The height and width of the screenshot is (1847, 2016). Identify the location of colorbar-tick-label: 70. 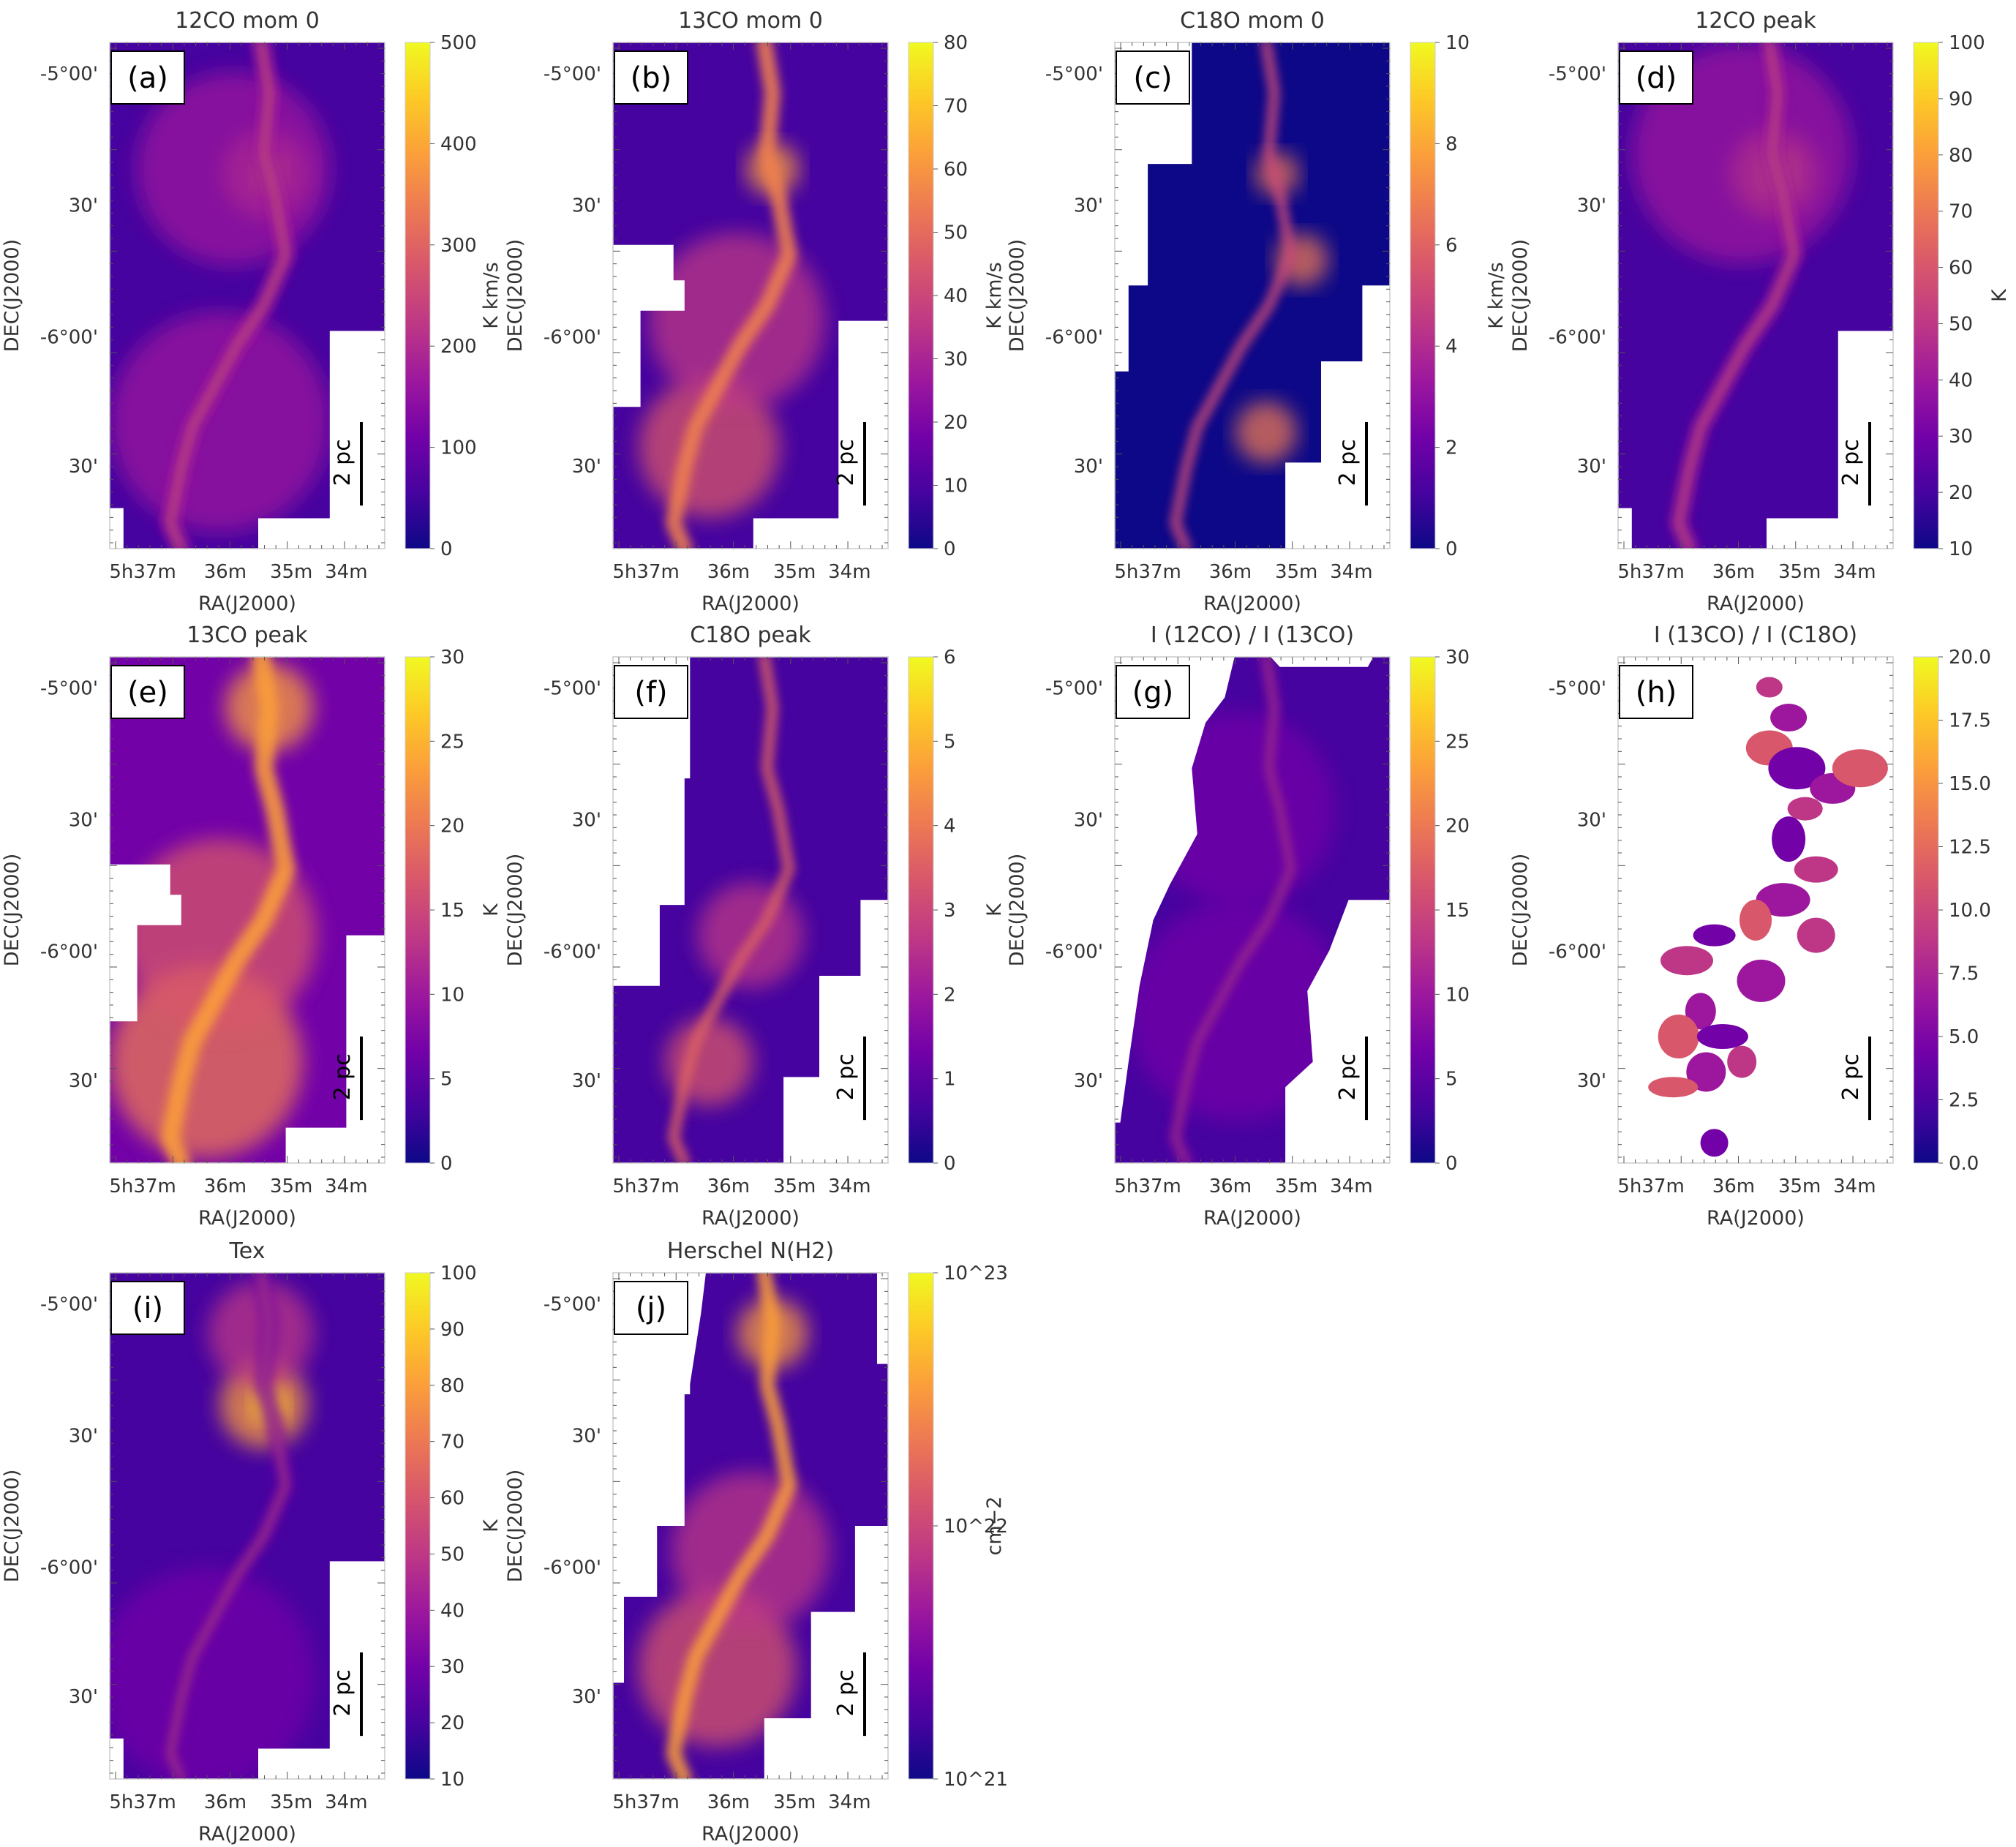
(452, 1442).